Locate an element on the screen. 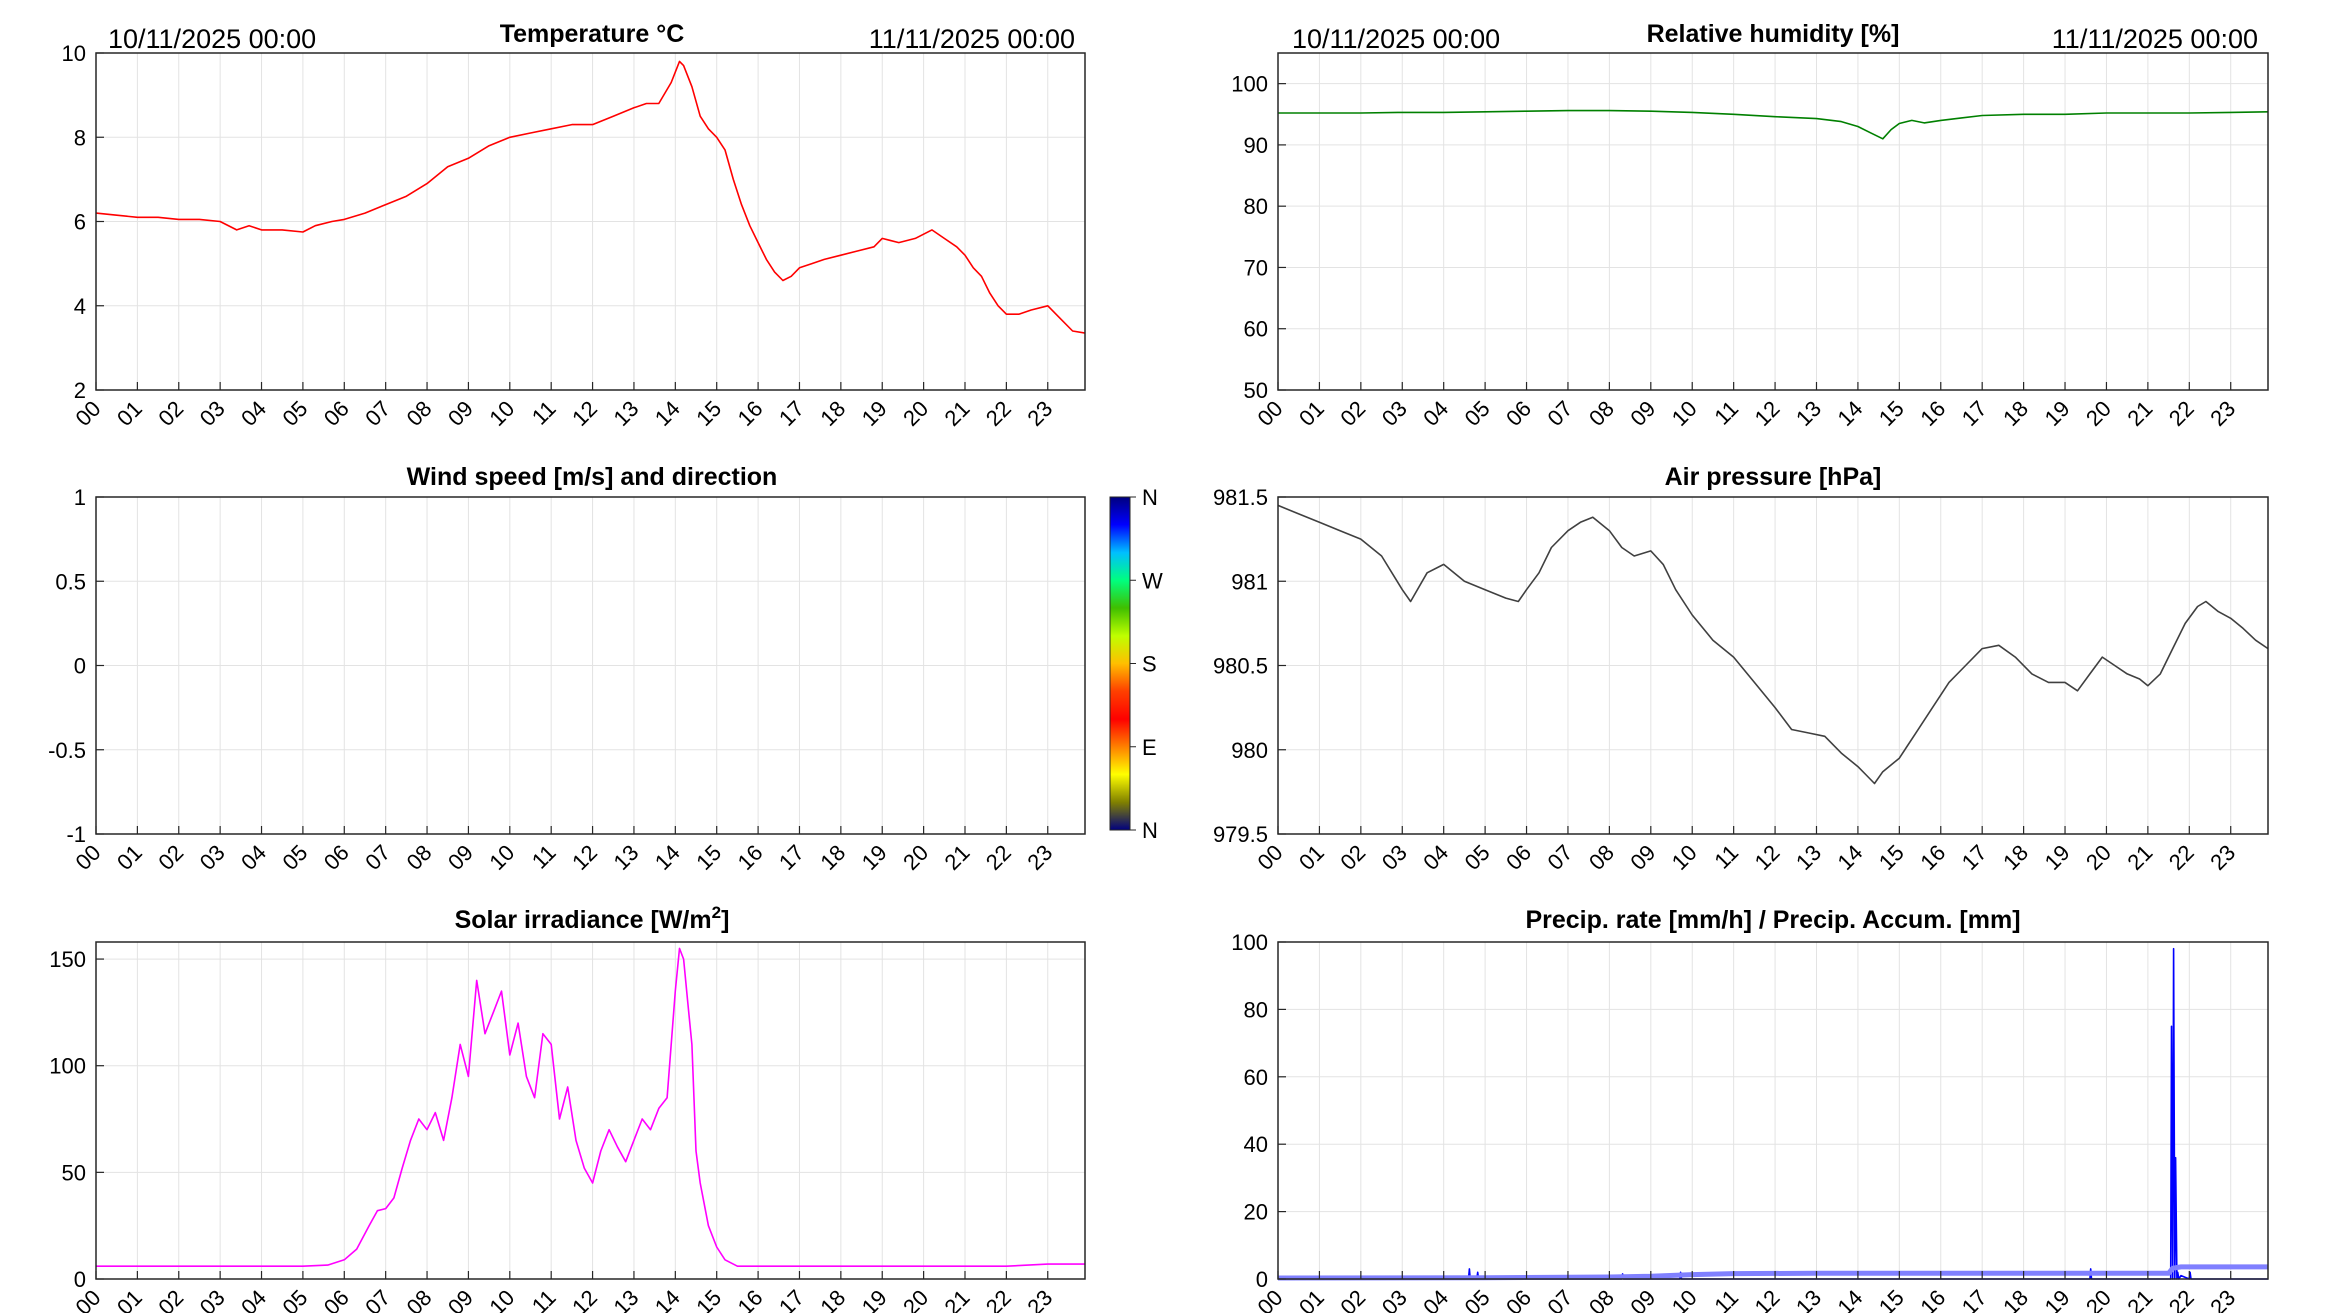 This screenshot has height=1313, width=2333. precip-axes-box is located at coordinates (1773, 1110).